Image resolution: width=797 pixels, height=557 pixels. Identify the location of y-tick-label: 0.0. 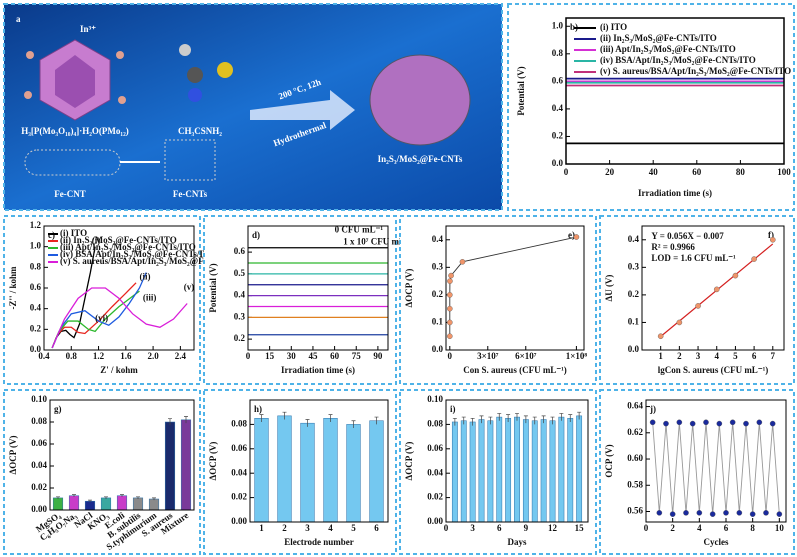
(558, 163).